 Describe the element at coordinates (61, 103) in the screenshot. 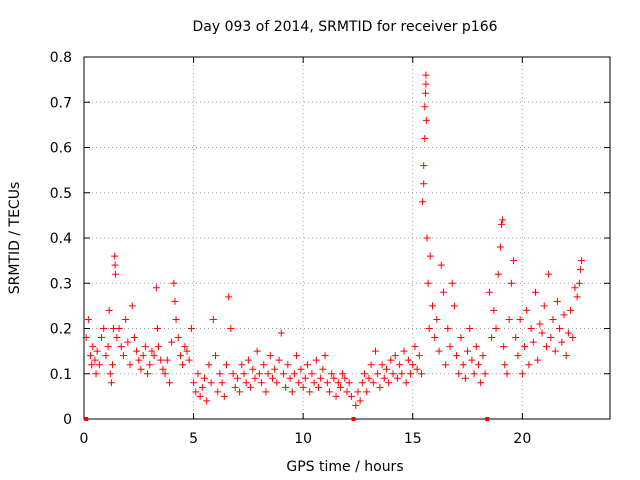

I see `y-tick-label: 0.7` at that location.